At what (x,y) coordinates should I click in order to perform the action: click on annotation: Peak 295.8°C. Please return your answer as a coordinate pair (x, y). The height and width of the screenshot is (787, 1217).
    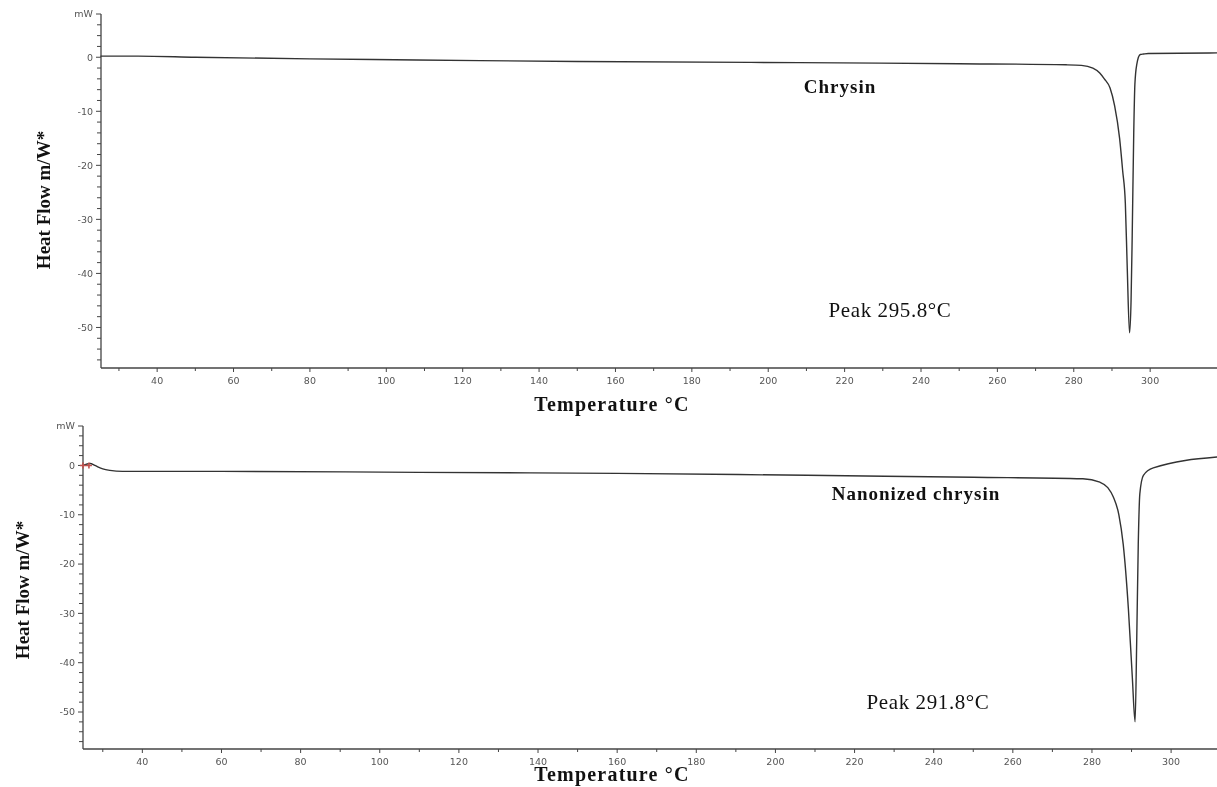
    Looking at the image, I should click on (890, 310).